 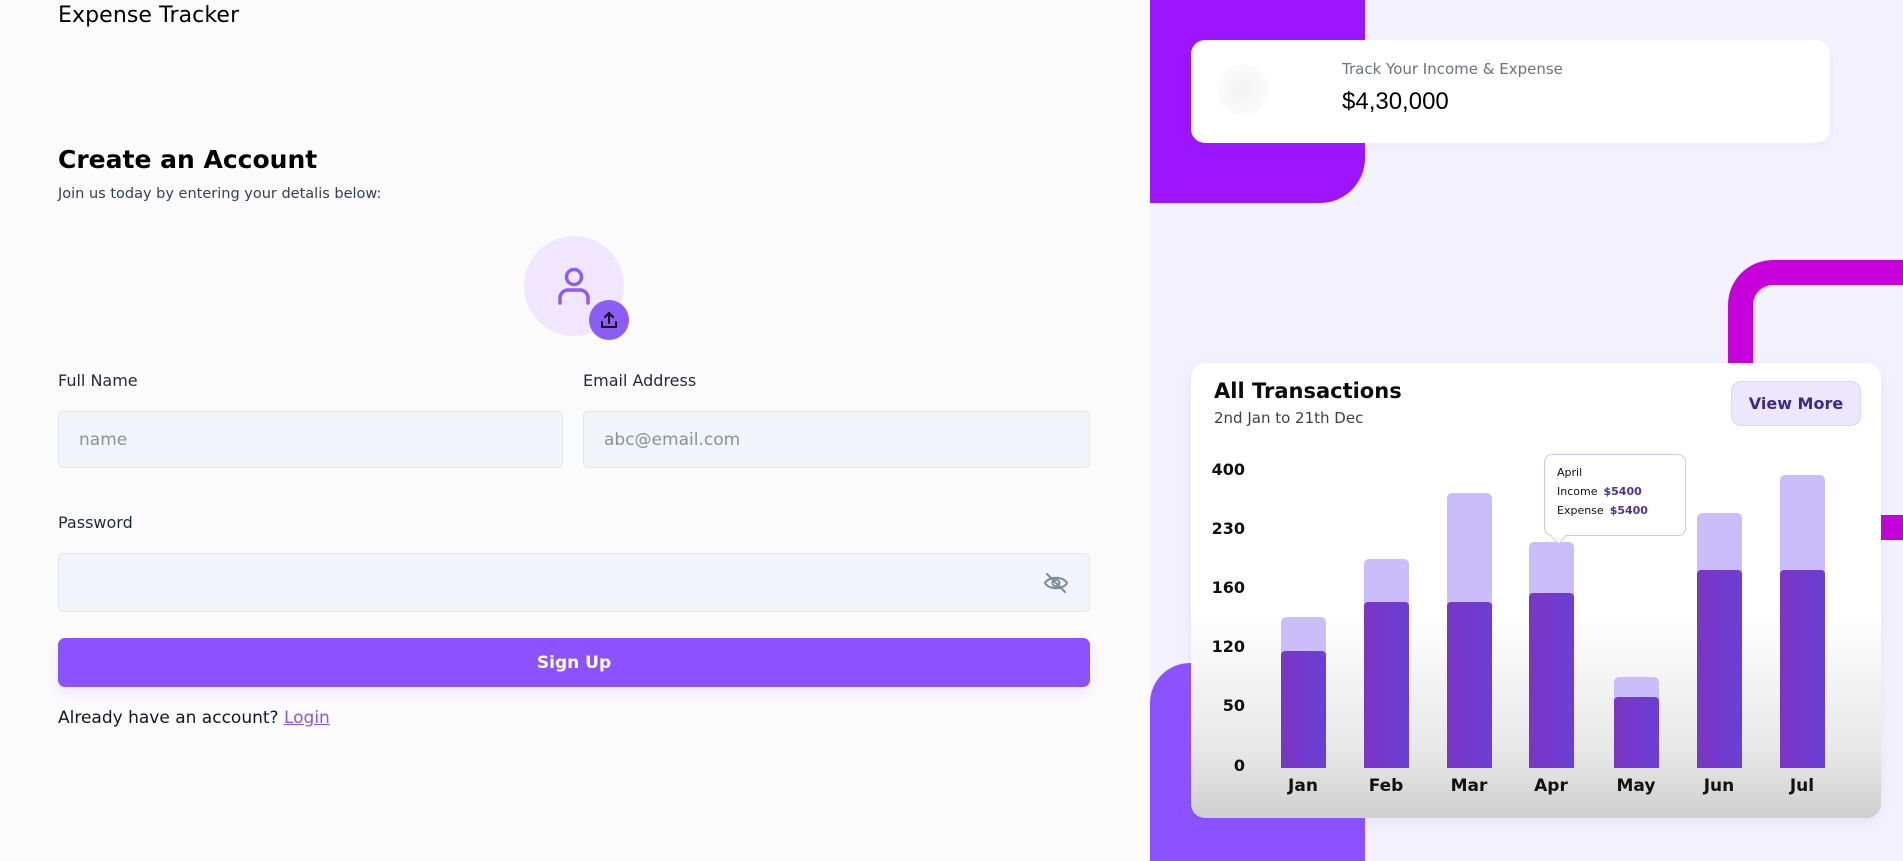 I want to click on stat-label: Track Your Income & Expense, so click(x=1452, y=69).